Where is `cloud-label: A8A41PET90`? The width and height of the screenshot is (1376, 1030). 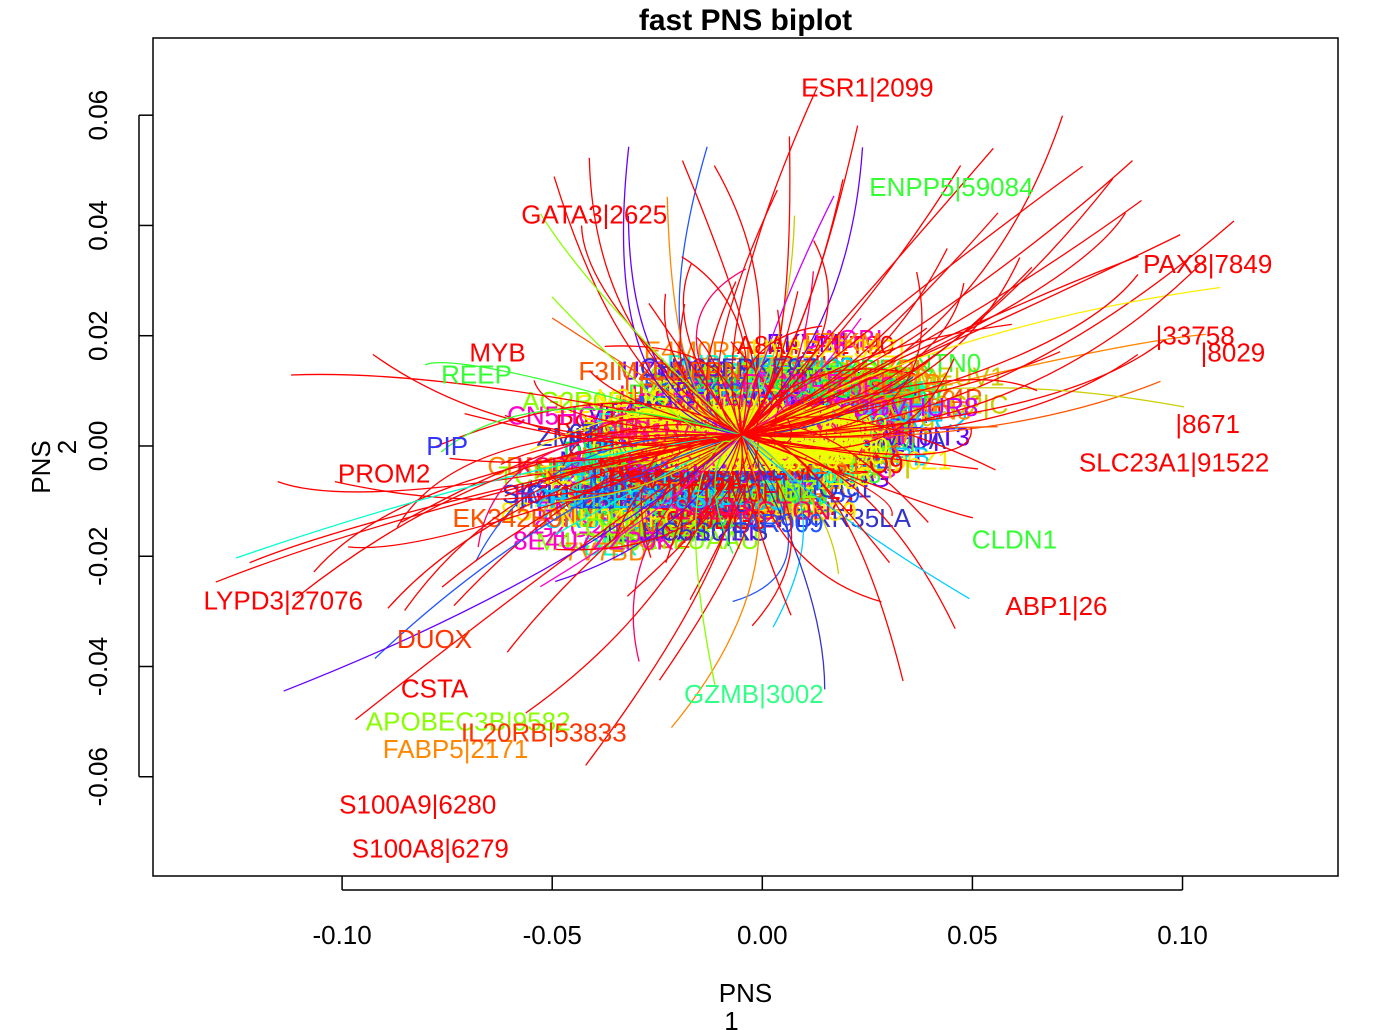 cloud-label: A8A41PET90 is located at coordinates (816, 345).